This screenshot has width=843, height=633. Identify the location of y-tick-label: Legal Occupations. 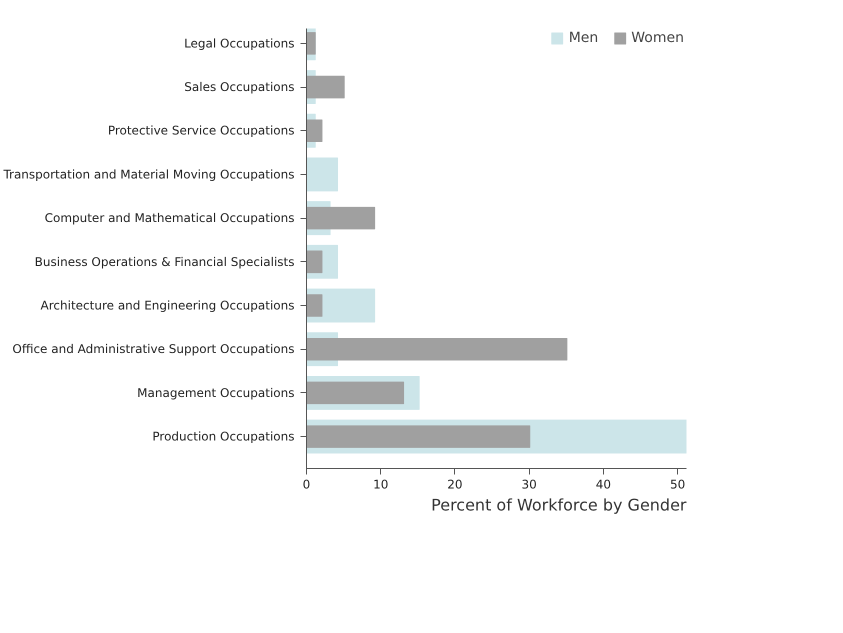
(239, 43).